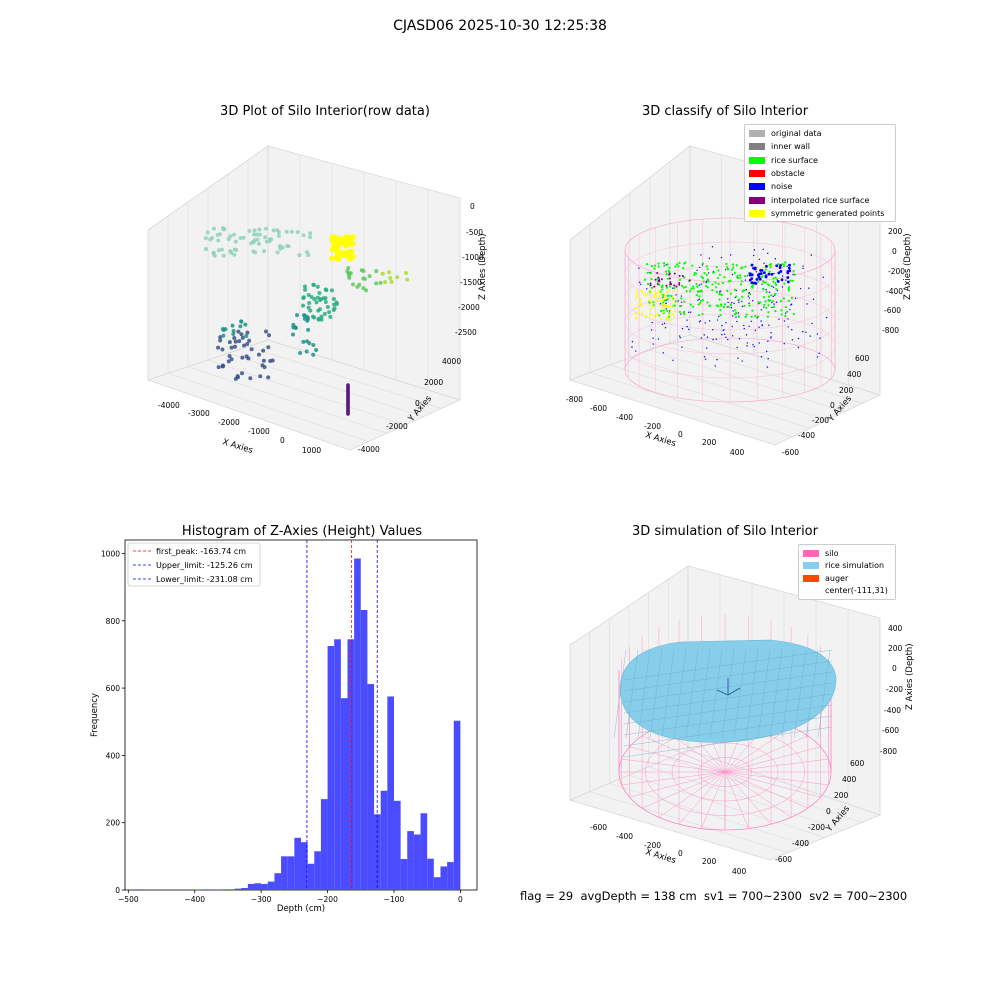 This screenshot has height=1000, width=1000. What do you see at coordinates (237, 446) in the screenshot?
I see `p1-xlabel: X Axies` at bounding box center [237, 446].